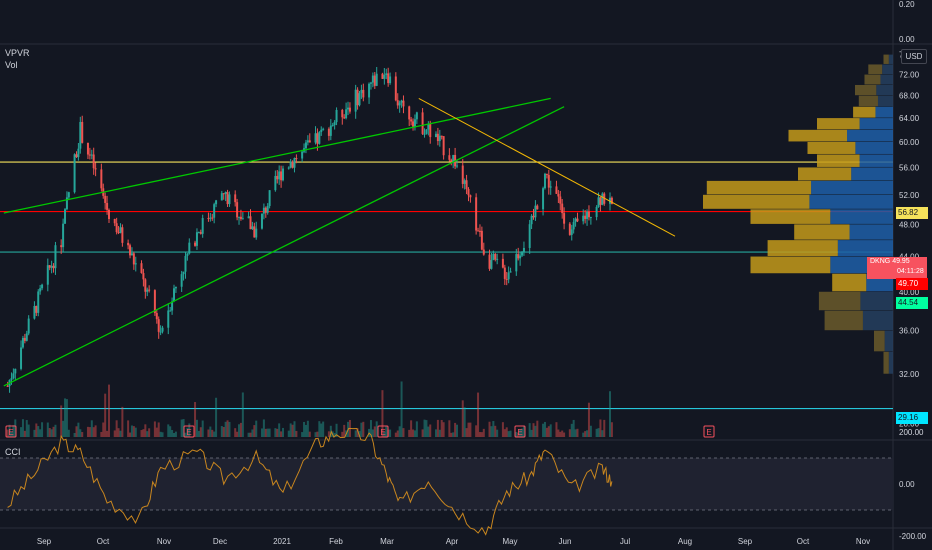 The width and height of the screenshot is (932, 550). I want to click on price-tick-label: 56.00, so click(909, 167).